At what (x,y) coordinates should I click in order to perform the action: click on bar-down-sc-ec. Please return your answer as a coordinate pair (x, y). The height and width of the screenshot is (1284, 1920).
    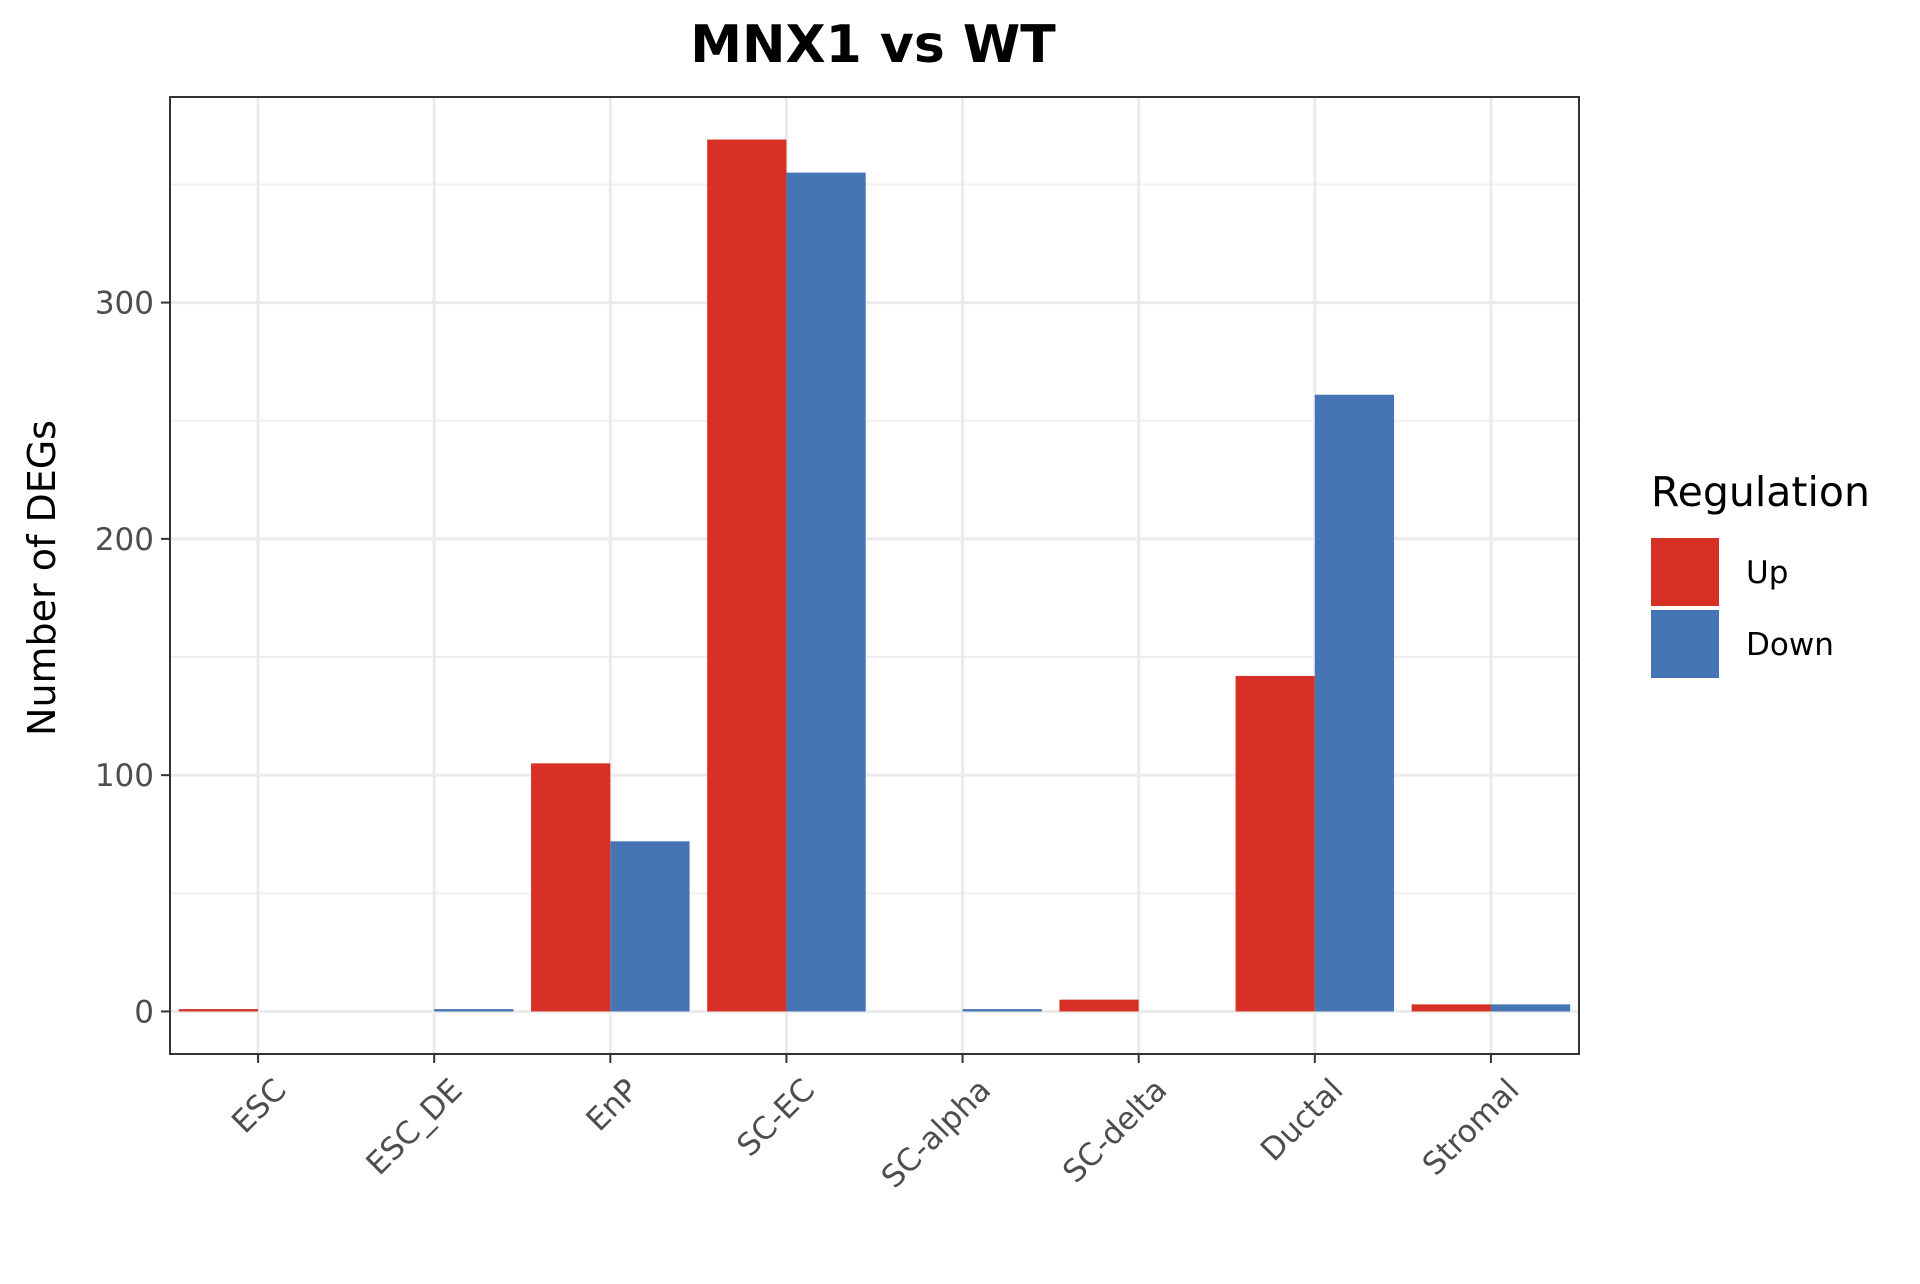
    Looking at the image, I should click on (826, 592).